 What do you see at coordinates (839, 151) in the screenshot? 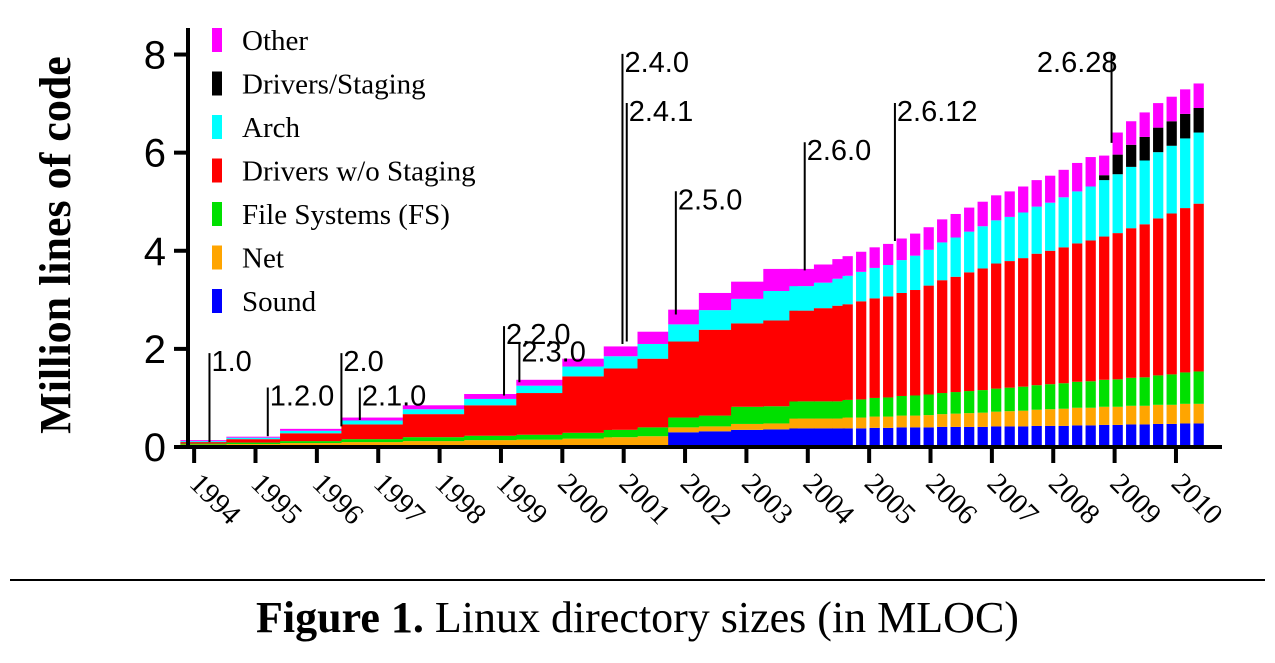
I see `version-label-2-6-0: 2.6.0` at bounding box center [839, 151].